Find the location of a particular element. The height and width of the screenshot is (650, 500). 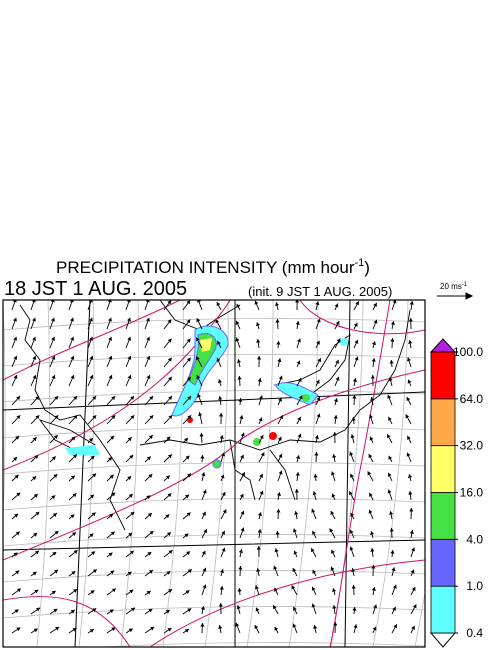

colorbar-label: 0.4 is located at coordinates (474, 633).